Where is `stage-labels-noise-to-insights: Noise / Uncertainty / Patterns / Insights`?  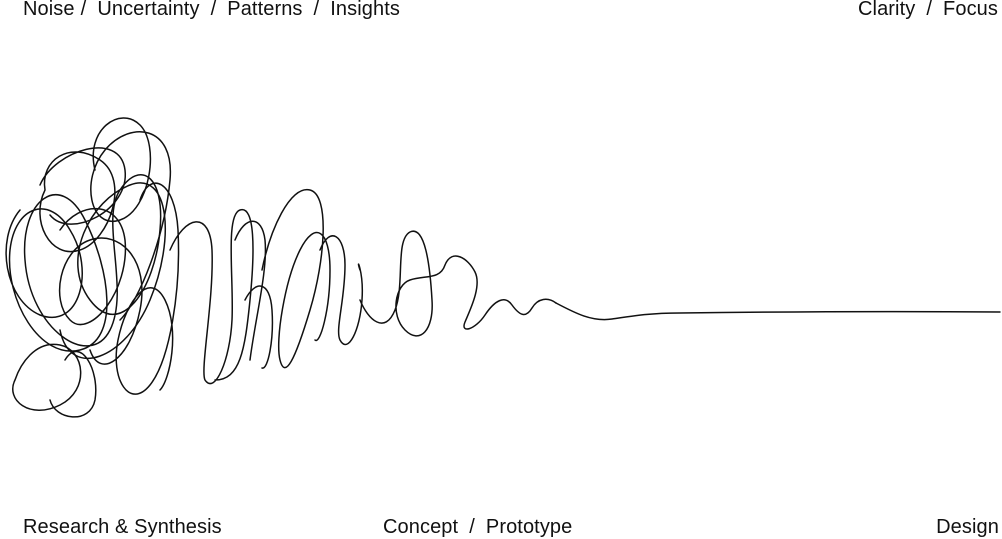 stage-labels-noise-to-insights: Noise / Uncertainty / Patterns / Insights is located at coordinates (211, 9).